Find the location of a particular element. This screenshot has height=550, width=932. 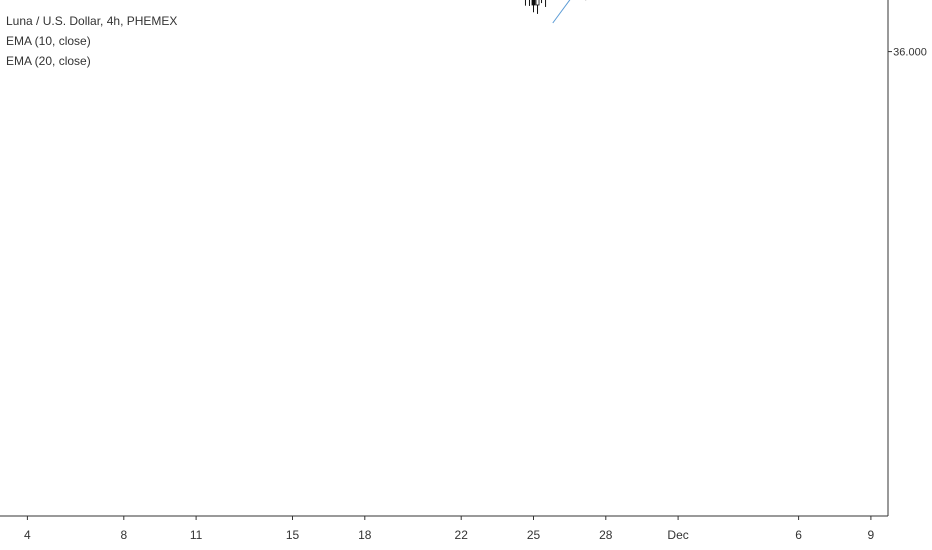

x-tick-label: 11 is located at coordinates (196, 535).